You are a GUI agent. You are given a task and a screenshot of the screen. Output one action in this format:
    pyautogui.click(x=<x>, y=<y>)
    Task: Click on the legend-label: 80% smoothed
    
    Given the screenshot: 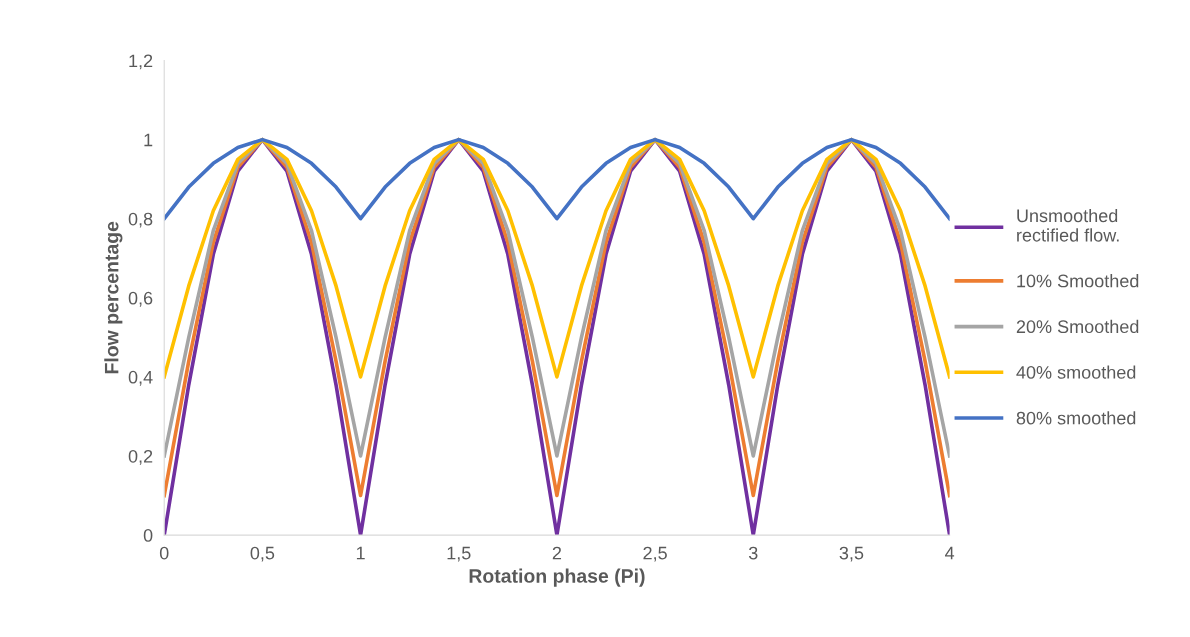 What is the action you would take?
    pyautogui.click(x=1076, y=418)
    